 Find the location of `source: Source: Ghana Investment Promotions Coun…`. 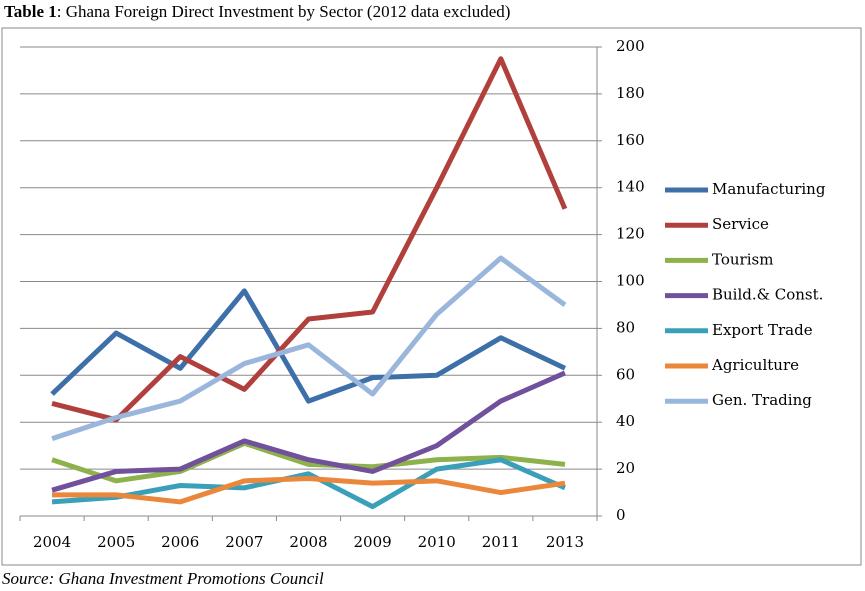

source: Source: Ghana Investment Promotions Coun… is located at coordinates (163, 578).